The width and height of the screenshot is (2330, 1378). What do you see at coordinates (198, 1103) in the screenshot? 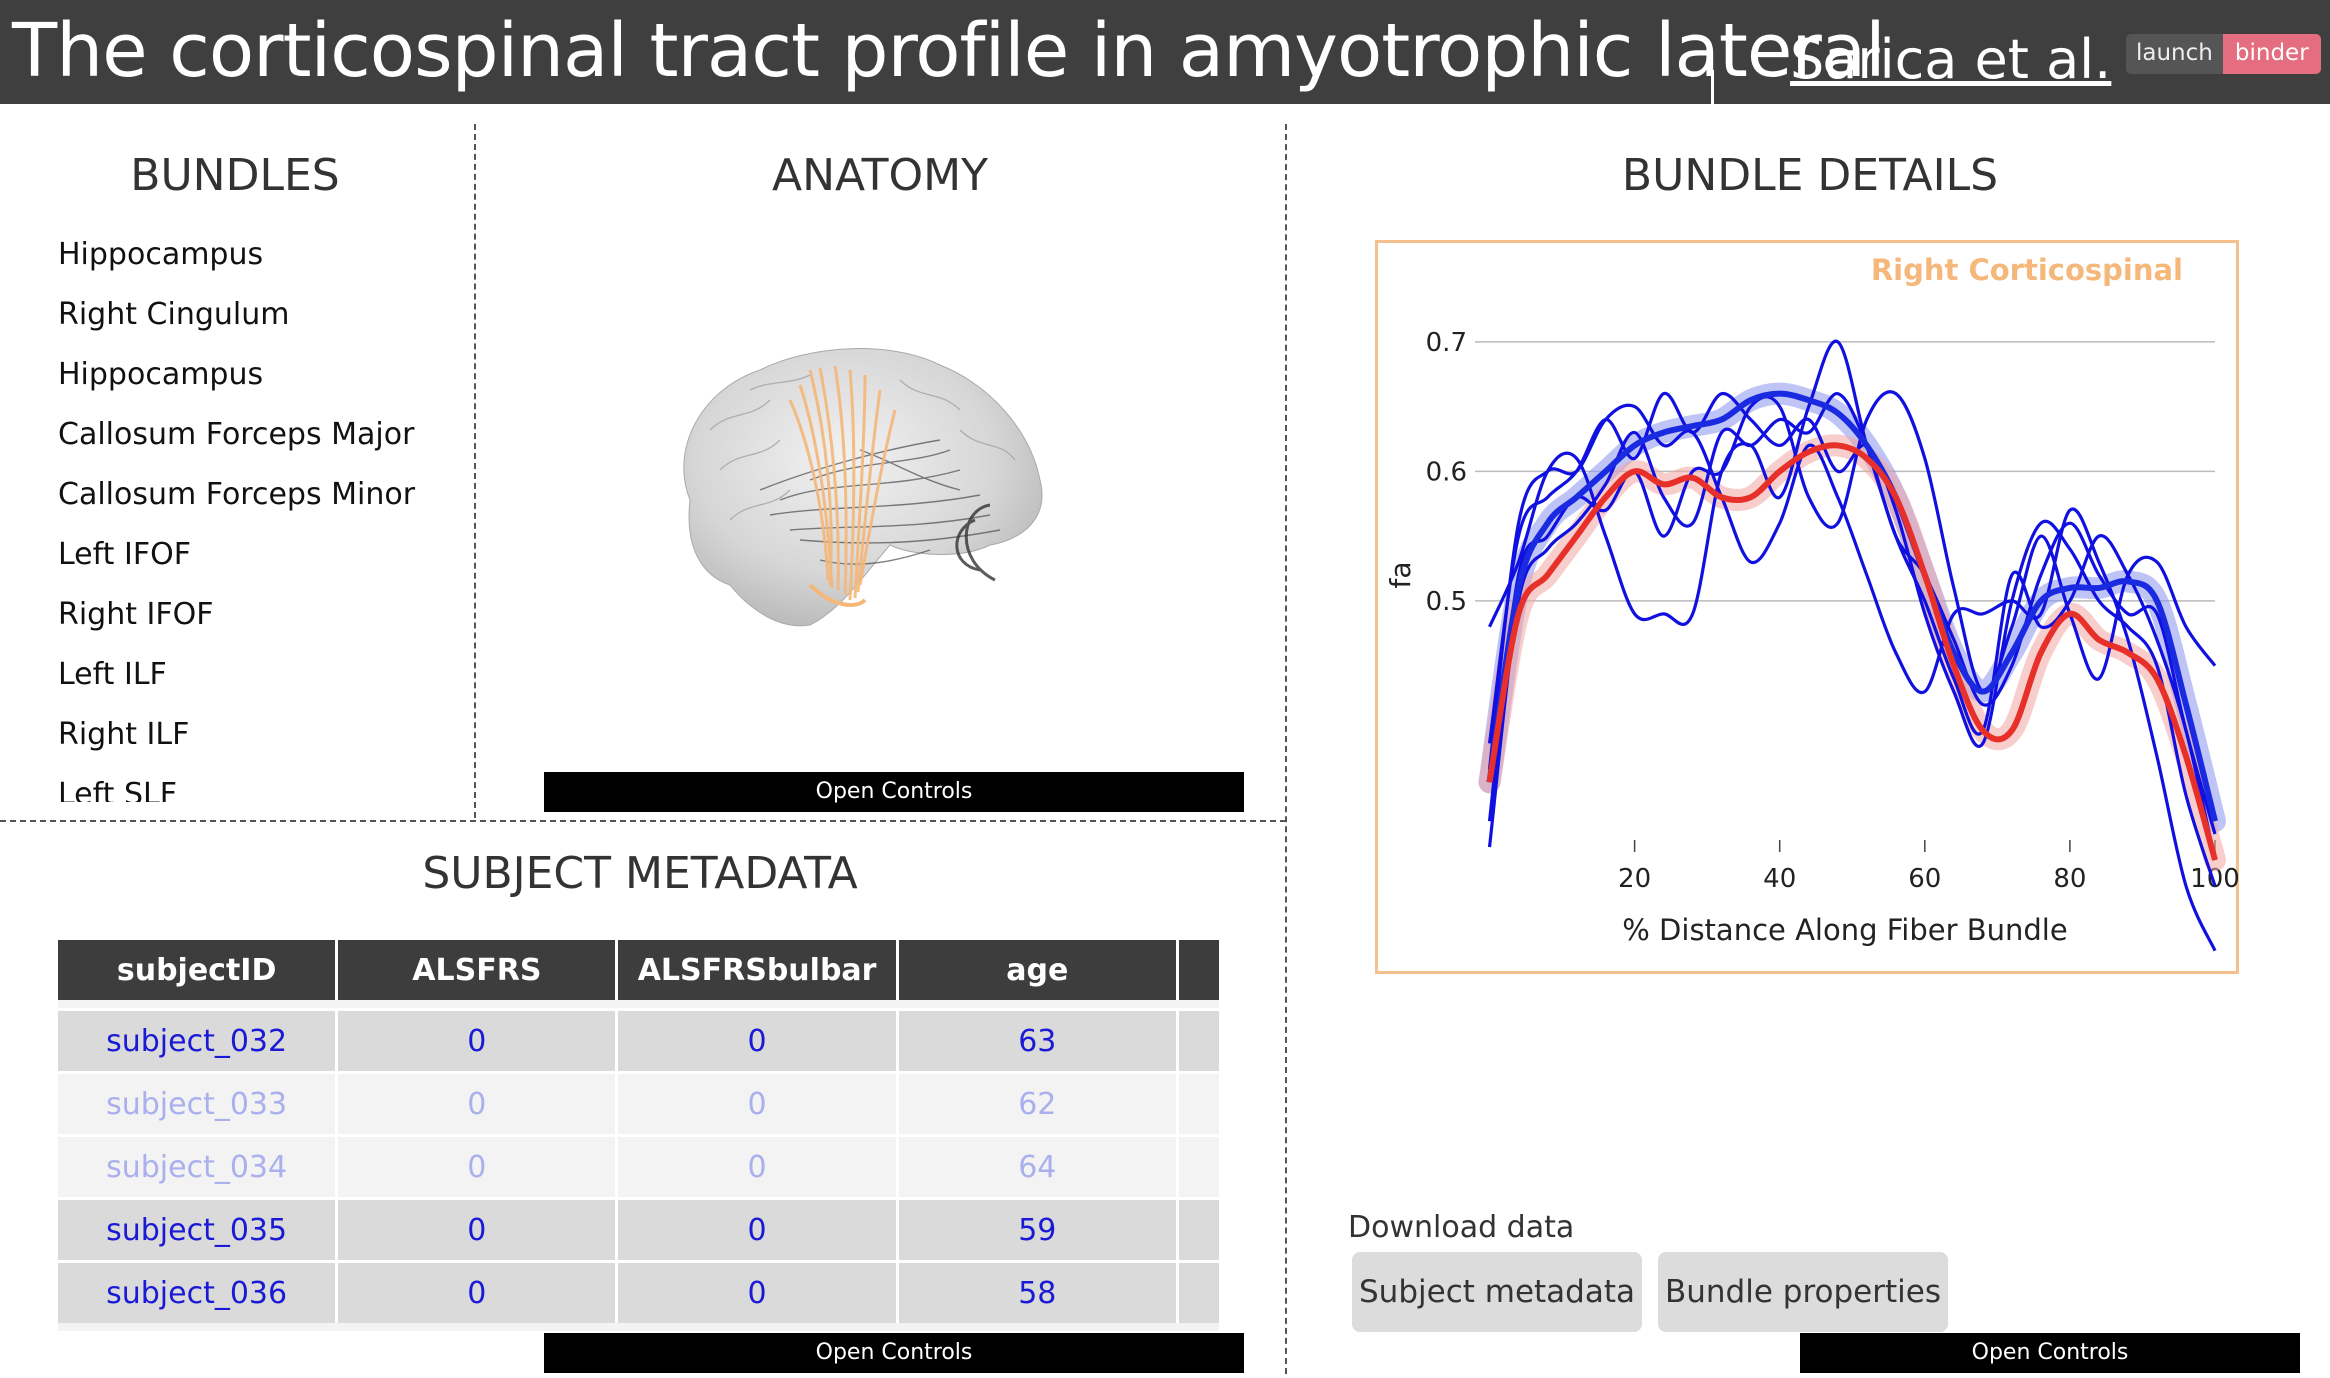
I see `cell-subjectid: subject_033` at bounding box center [198, 1103].